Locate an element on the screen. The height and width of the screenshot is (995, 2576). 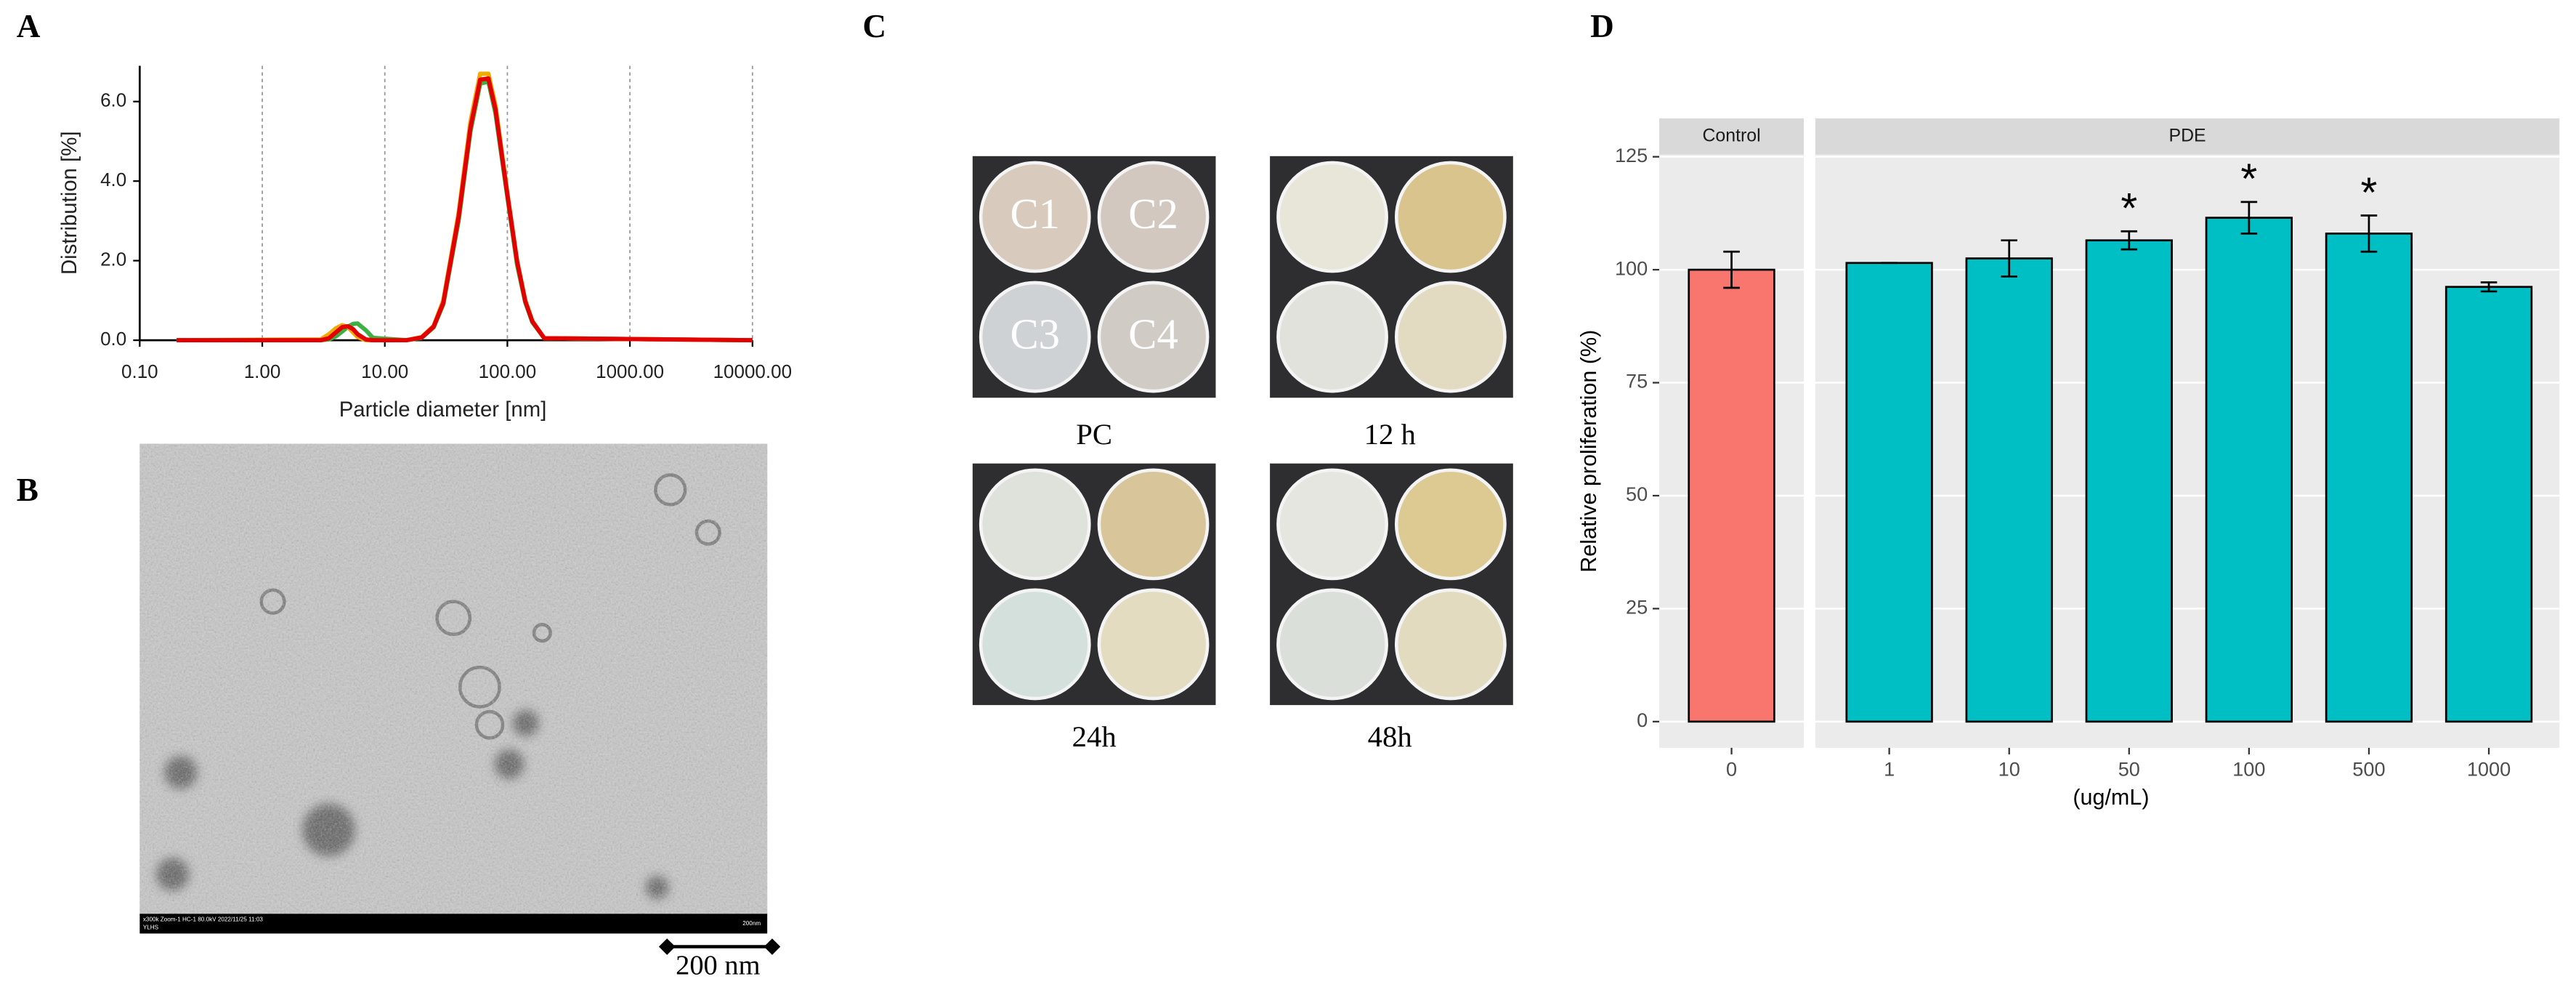
tem-image is located at coordinates (453, 688).